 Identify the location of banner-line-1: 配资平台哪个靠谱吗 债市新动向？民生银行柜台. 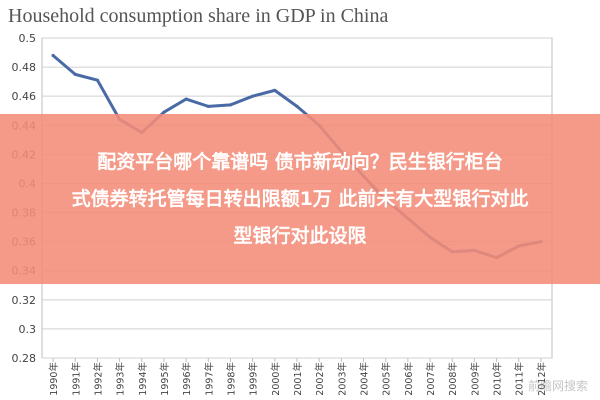
(300, 161).